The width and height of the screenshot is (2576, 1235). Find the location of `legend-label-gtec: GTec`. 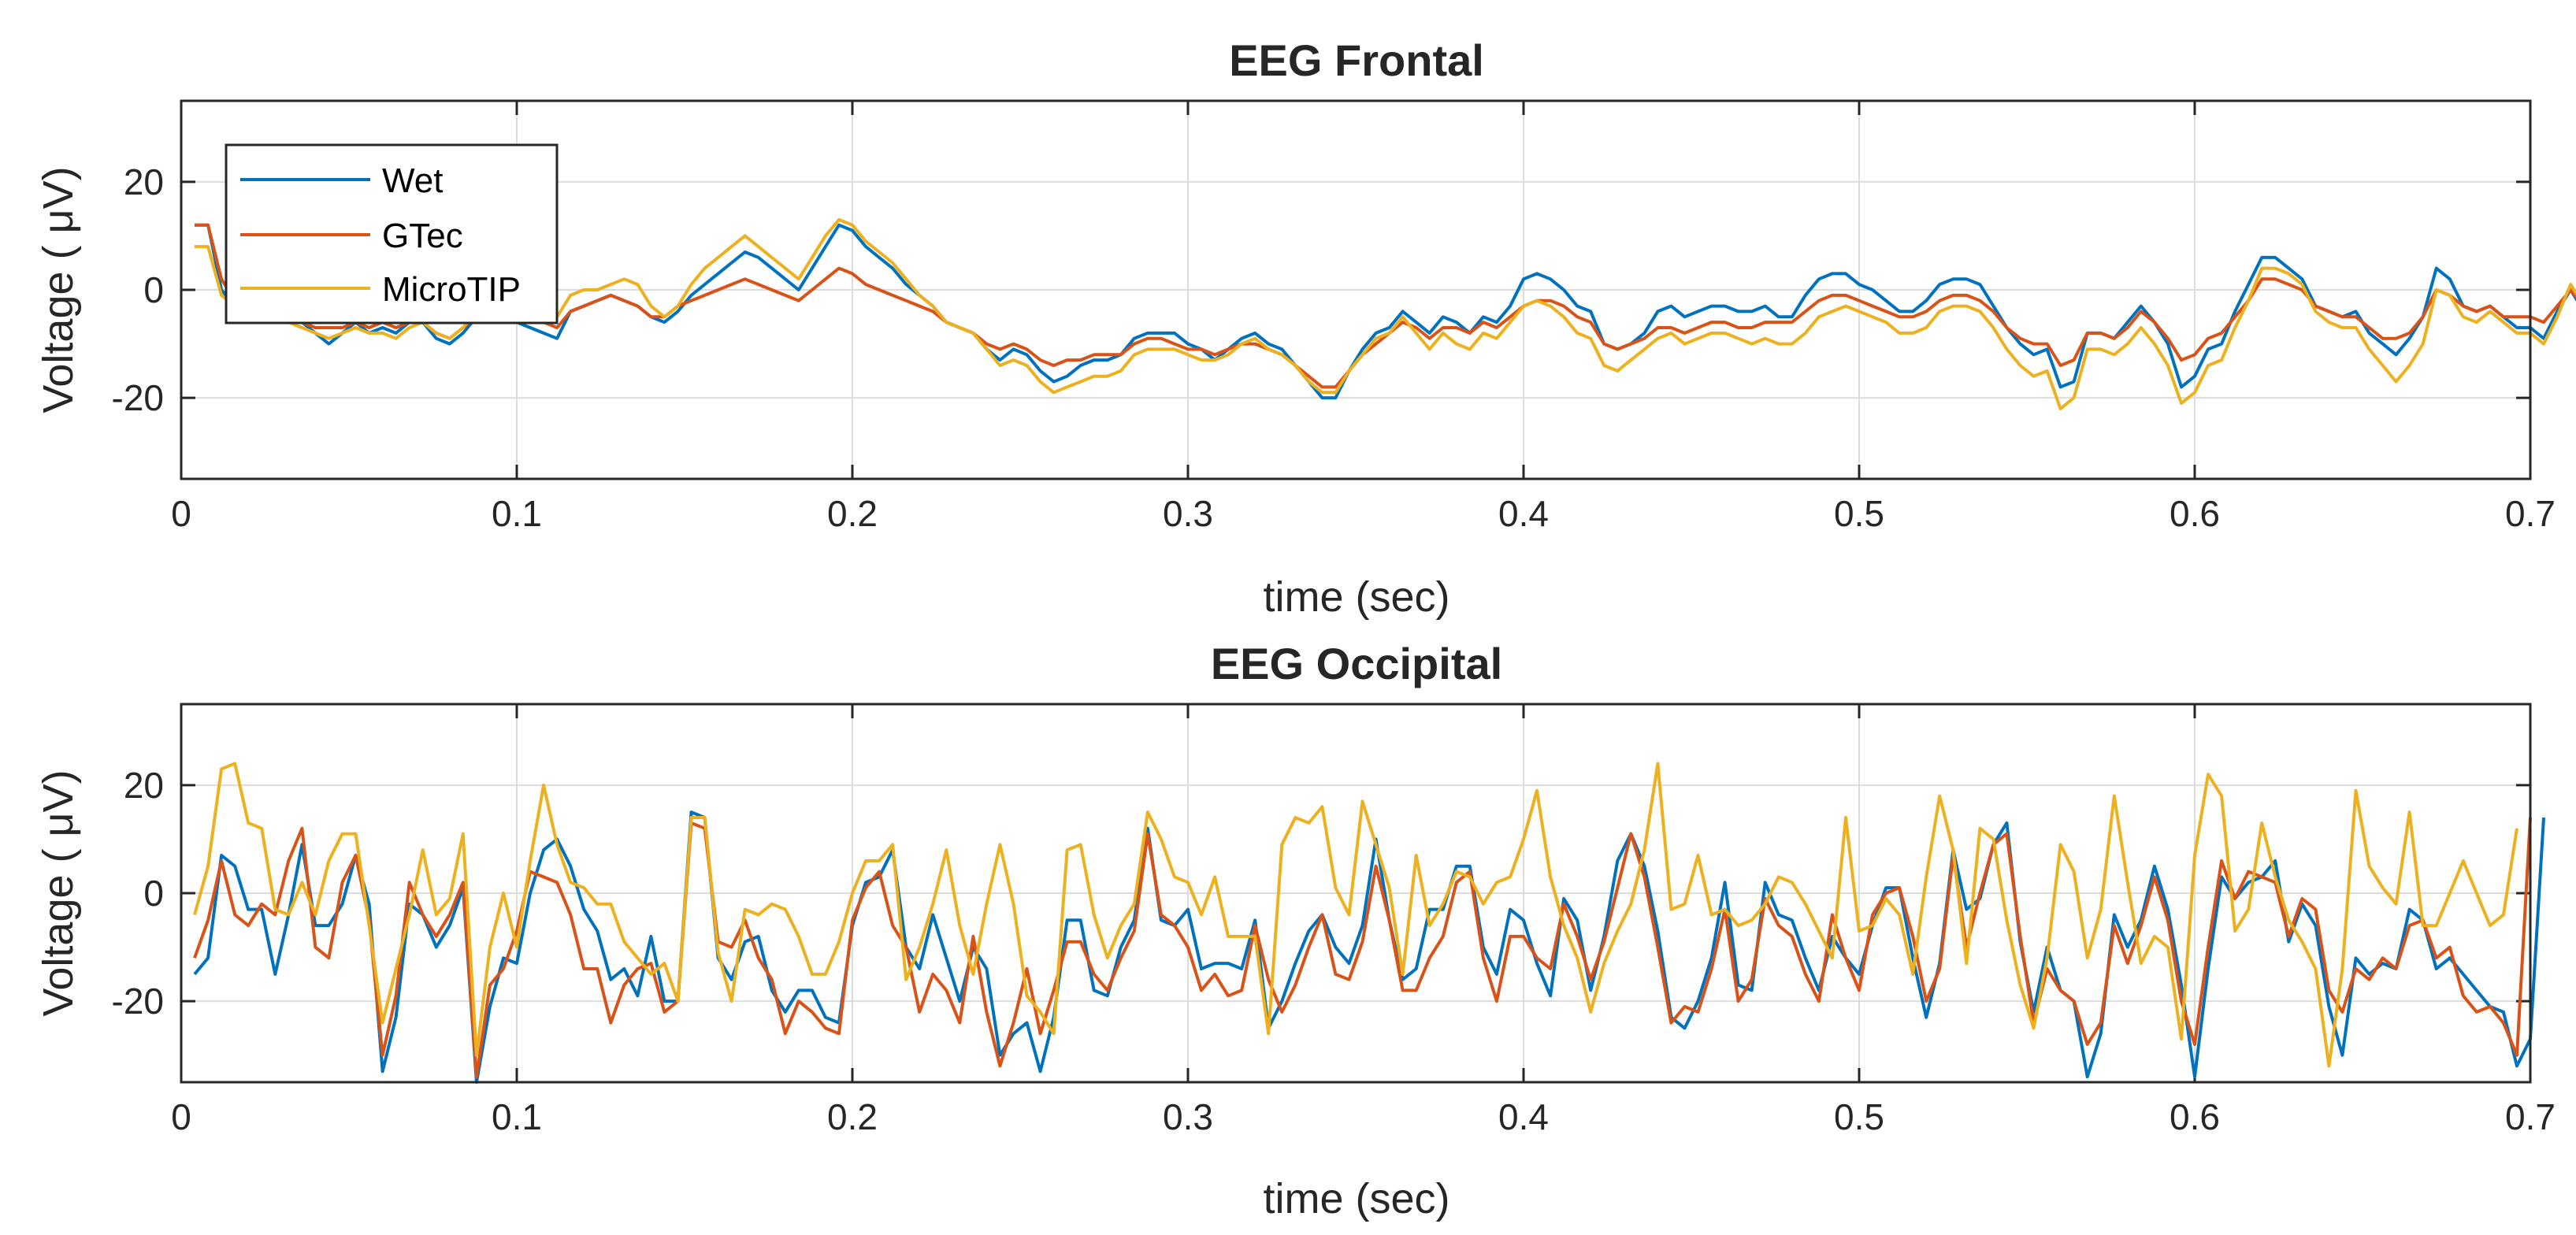

legend-label-gtec: GTec is located at coordinates (422, 236).